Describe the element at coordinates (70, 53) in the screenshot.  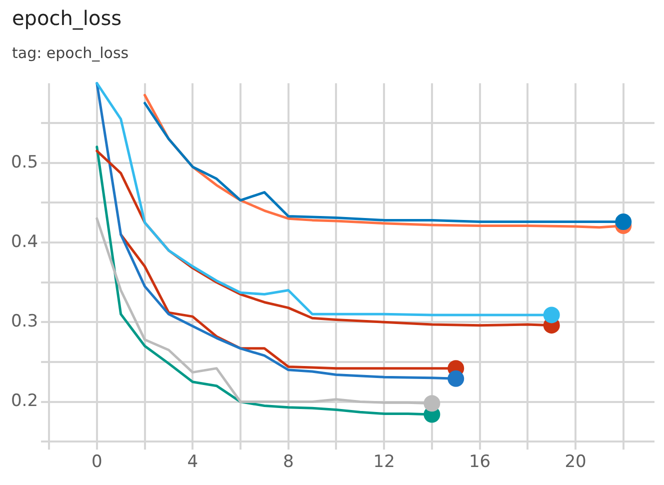
I see `chart-subtitle: tag: epoch_loss` at that location.